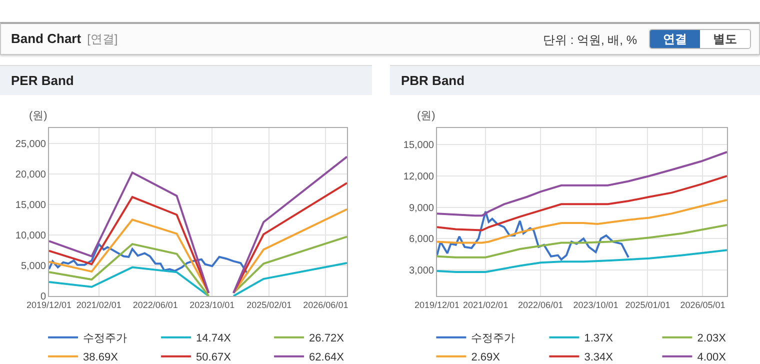 Image resolution: width=760 pixels, height=364 pixels. What do you see at coordinates (30, 144) in the screenshot?
I see `y-tick-label: 25,000` at bounding box center [30, 144].